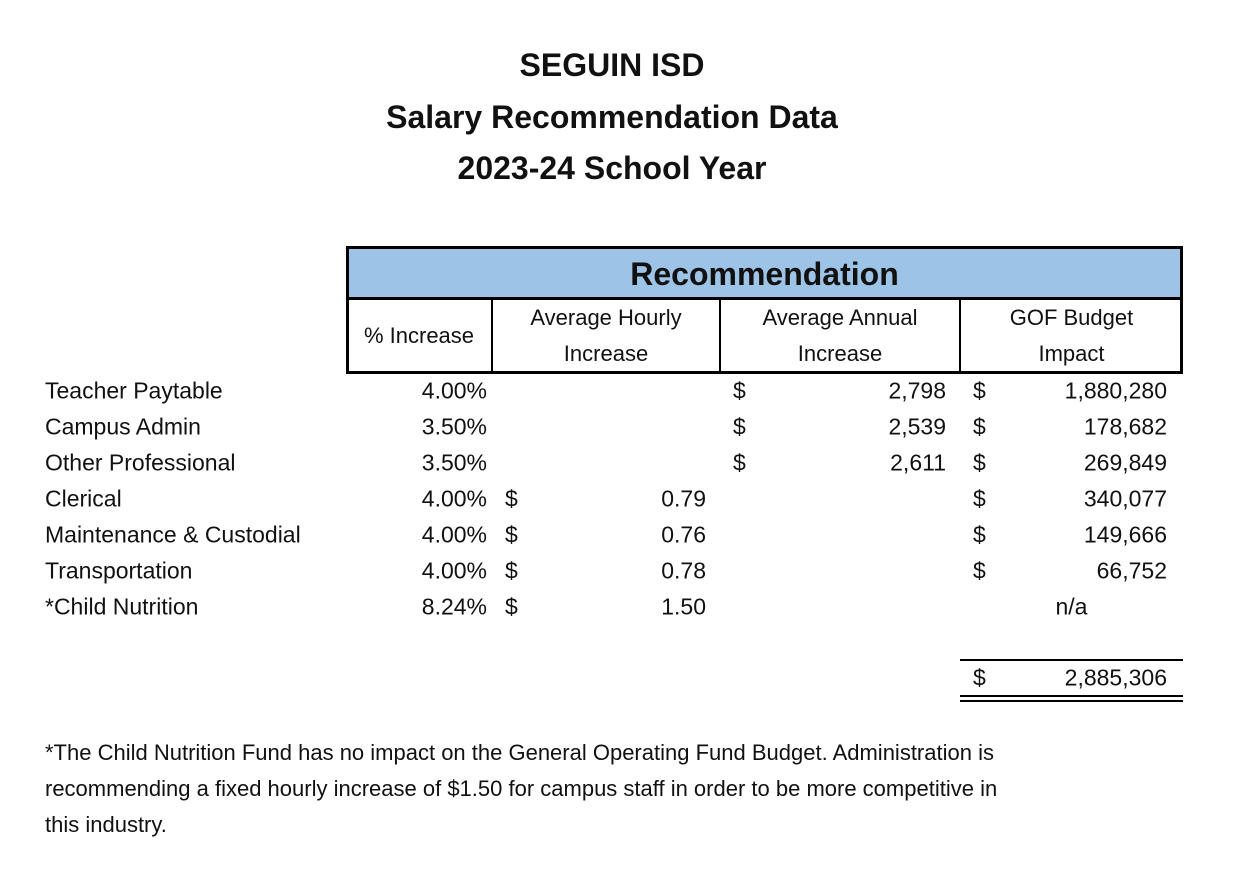  What do you see at coordinates (612, 168) in the screenshot?
I see `title-line: 2023-24 School Year` at bounding box center [612, 168].